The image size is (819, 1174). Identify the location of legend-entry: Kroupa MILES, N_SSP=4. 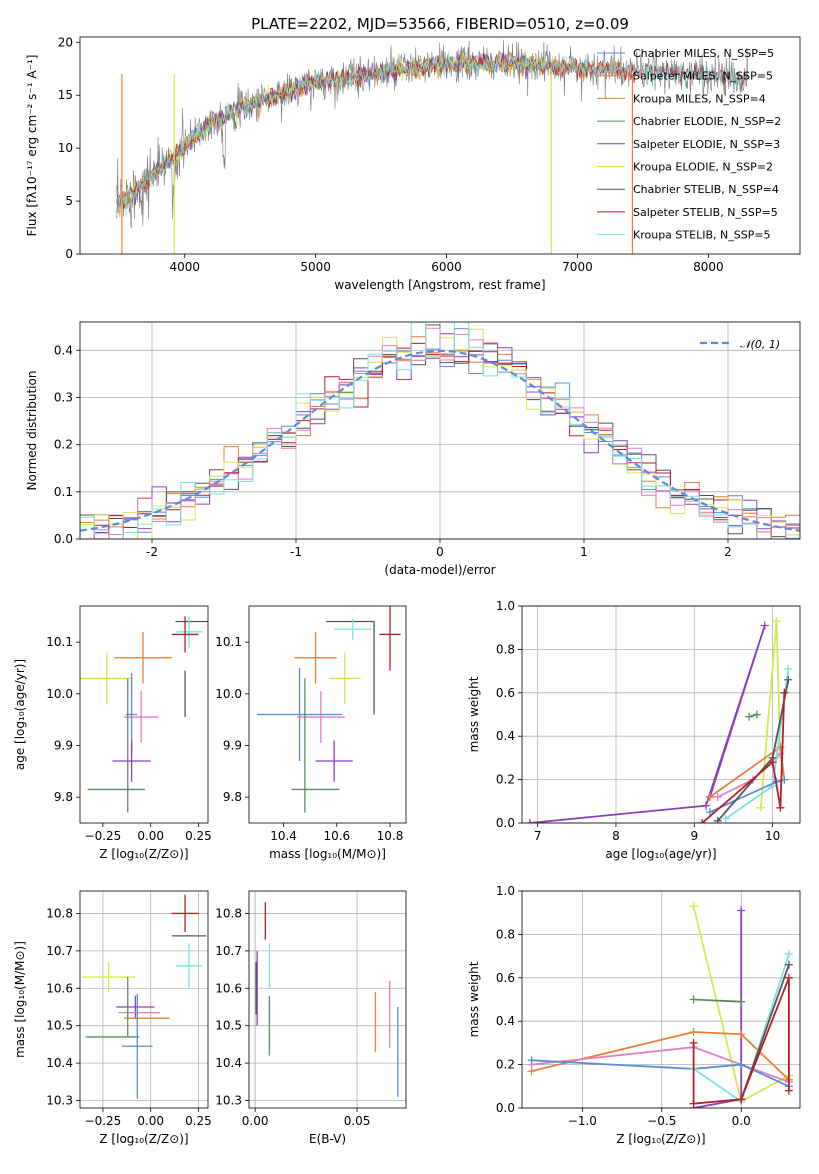
(699, 98).